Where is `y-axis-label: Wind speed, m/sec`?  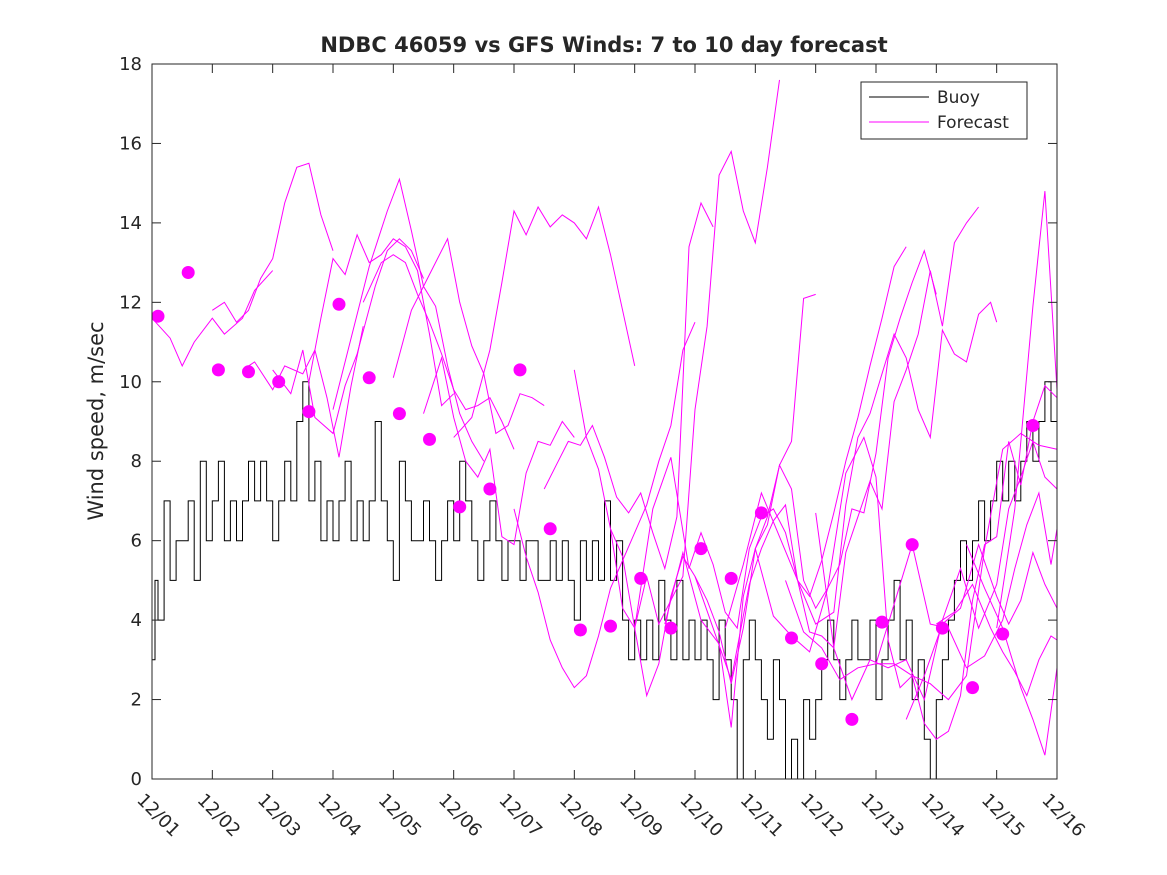 y-axis-label: Wind speed, m/sec is located at coordinates (96, 420).